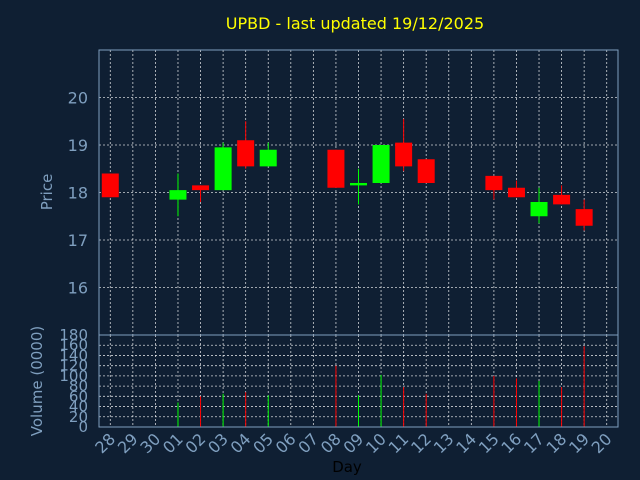 This screenshot has width=640, height=480. I want to click on chart-title: UPBD - last updated 19/12/2025, so click(355, 23).